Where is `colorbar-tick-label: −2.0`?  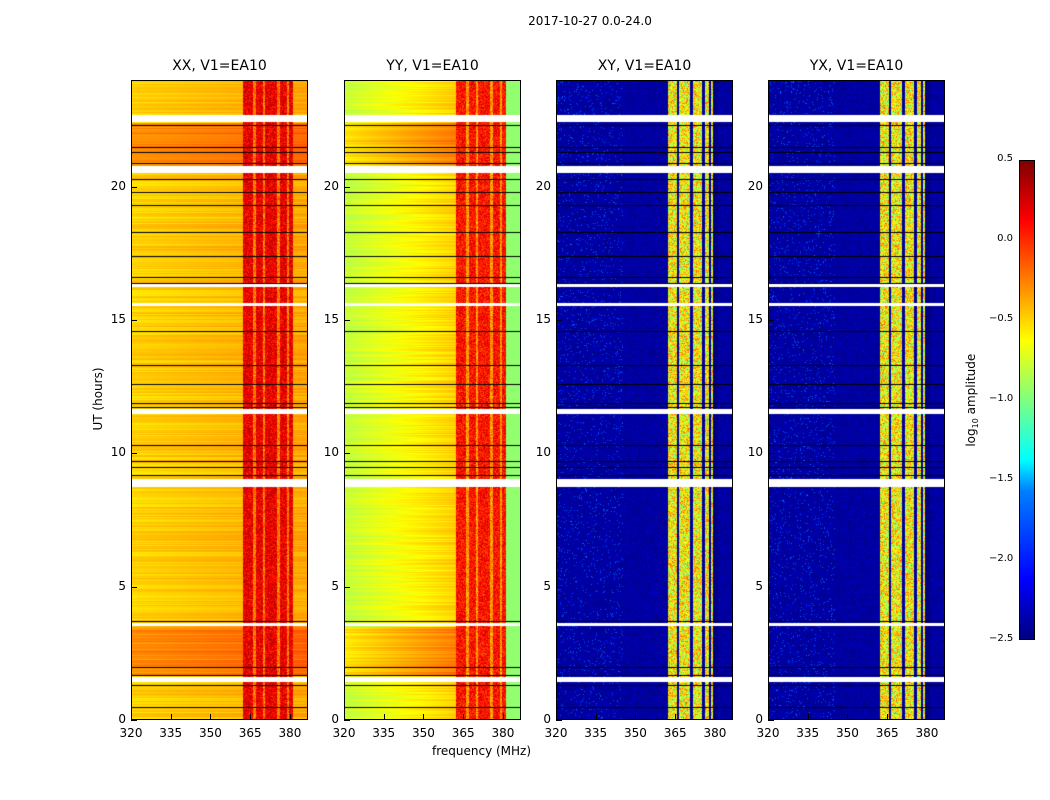
colorbar-tick-label: −2.0 is located at coordinates (1001, 558).